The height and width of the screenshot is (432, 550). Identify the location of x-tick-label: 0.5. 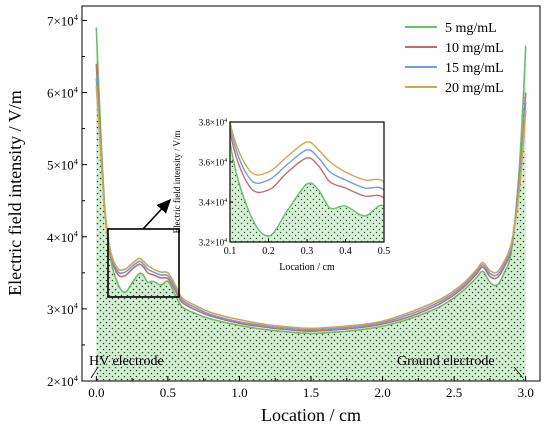
(168, 392).